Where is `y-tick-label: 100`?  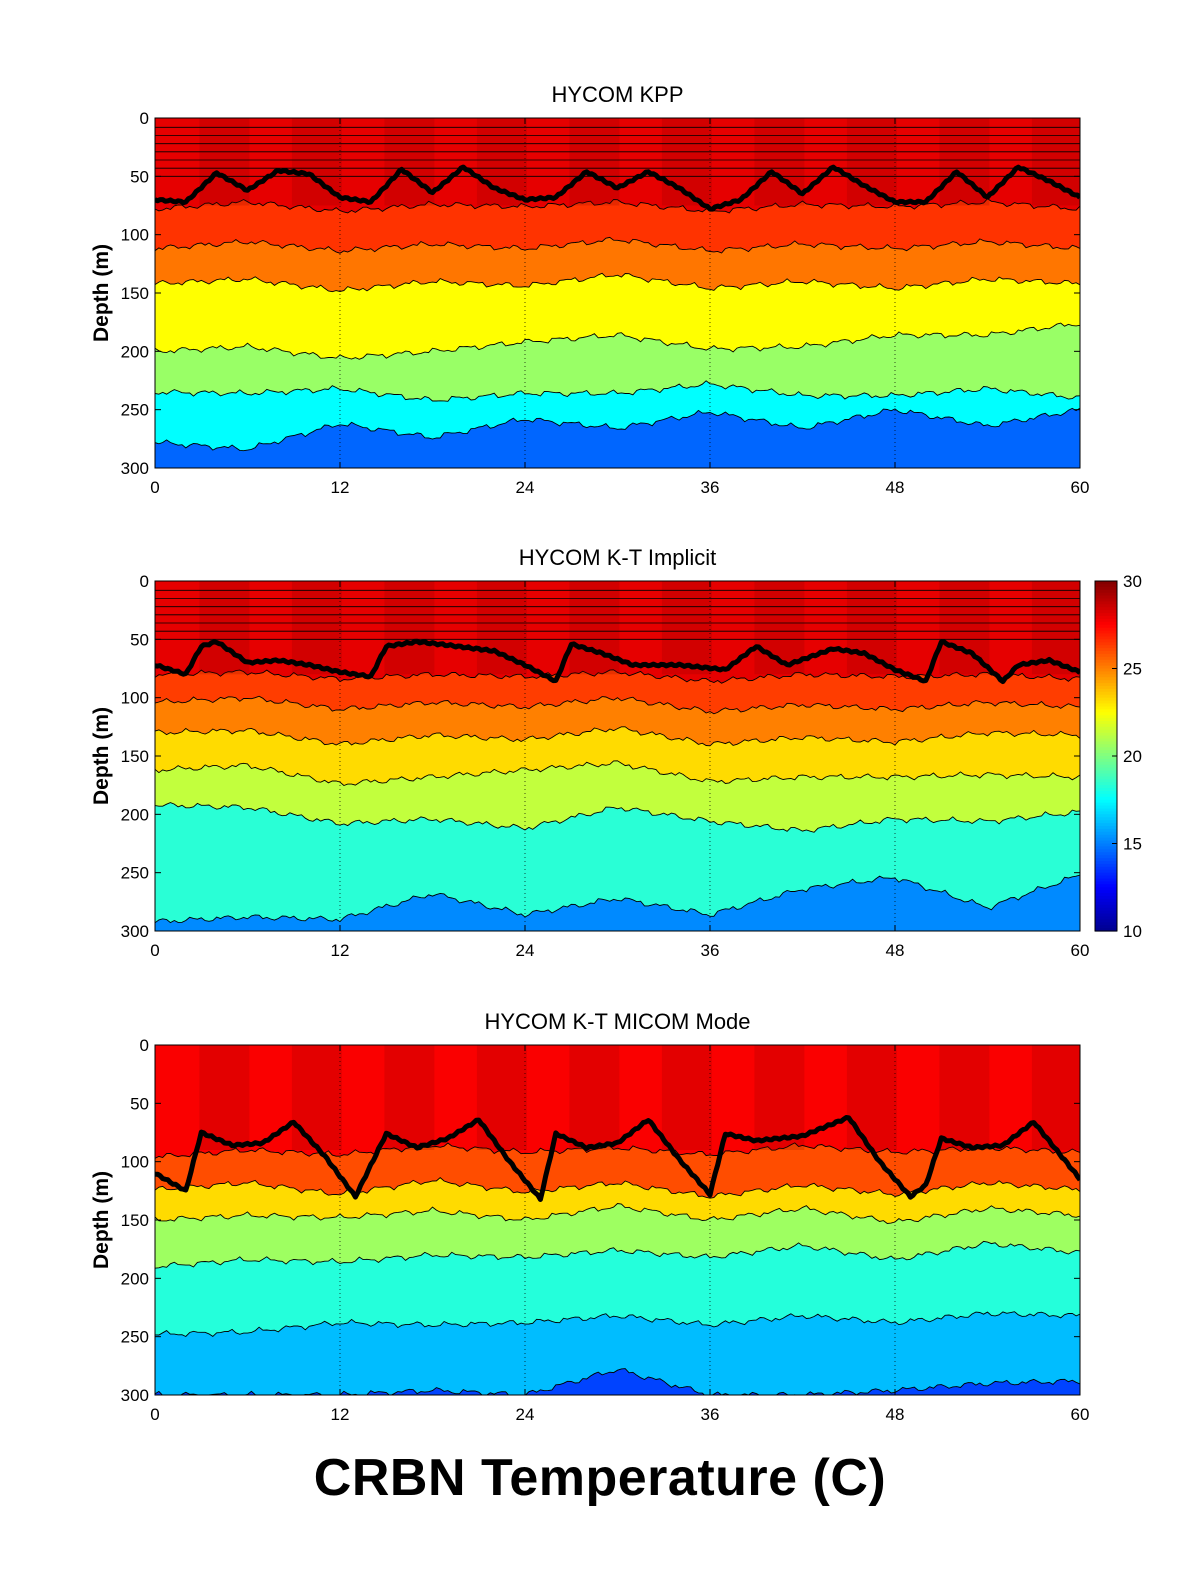
y-tick-label: 100 is located at coordinates (135, 235).